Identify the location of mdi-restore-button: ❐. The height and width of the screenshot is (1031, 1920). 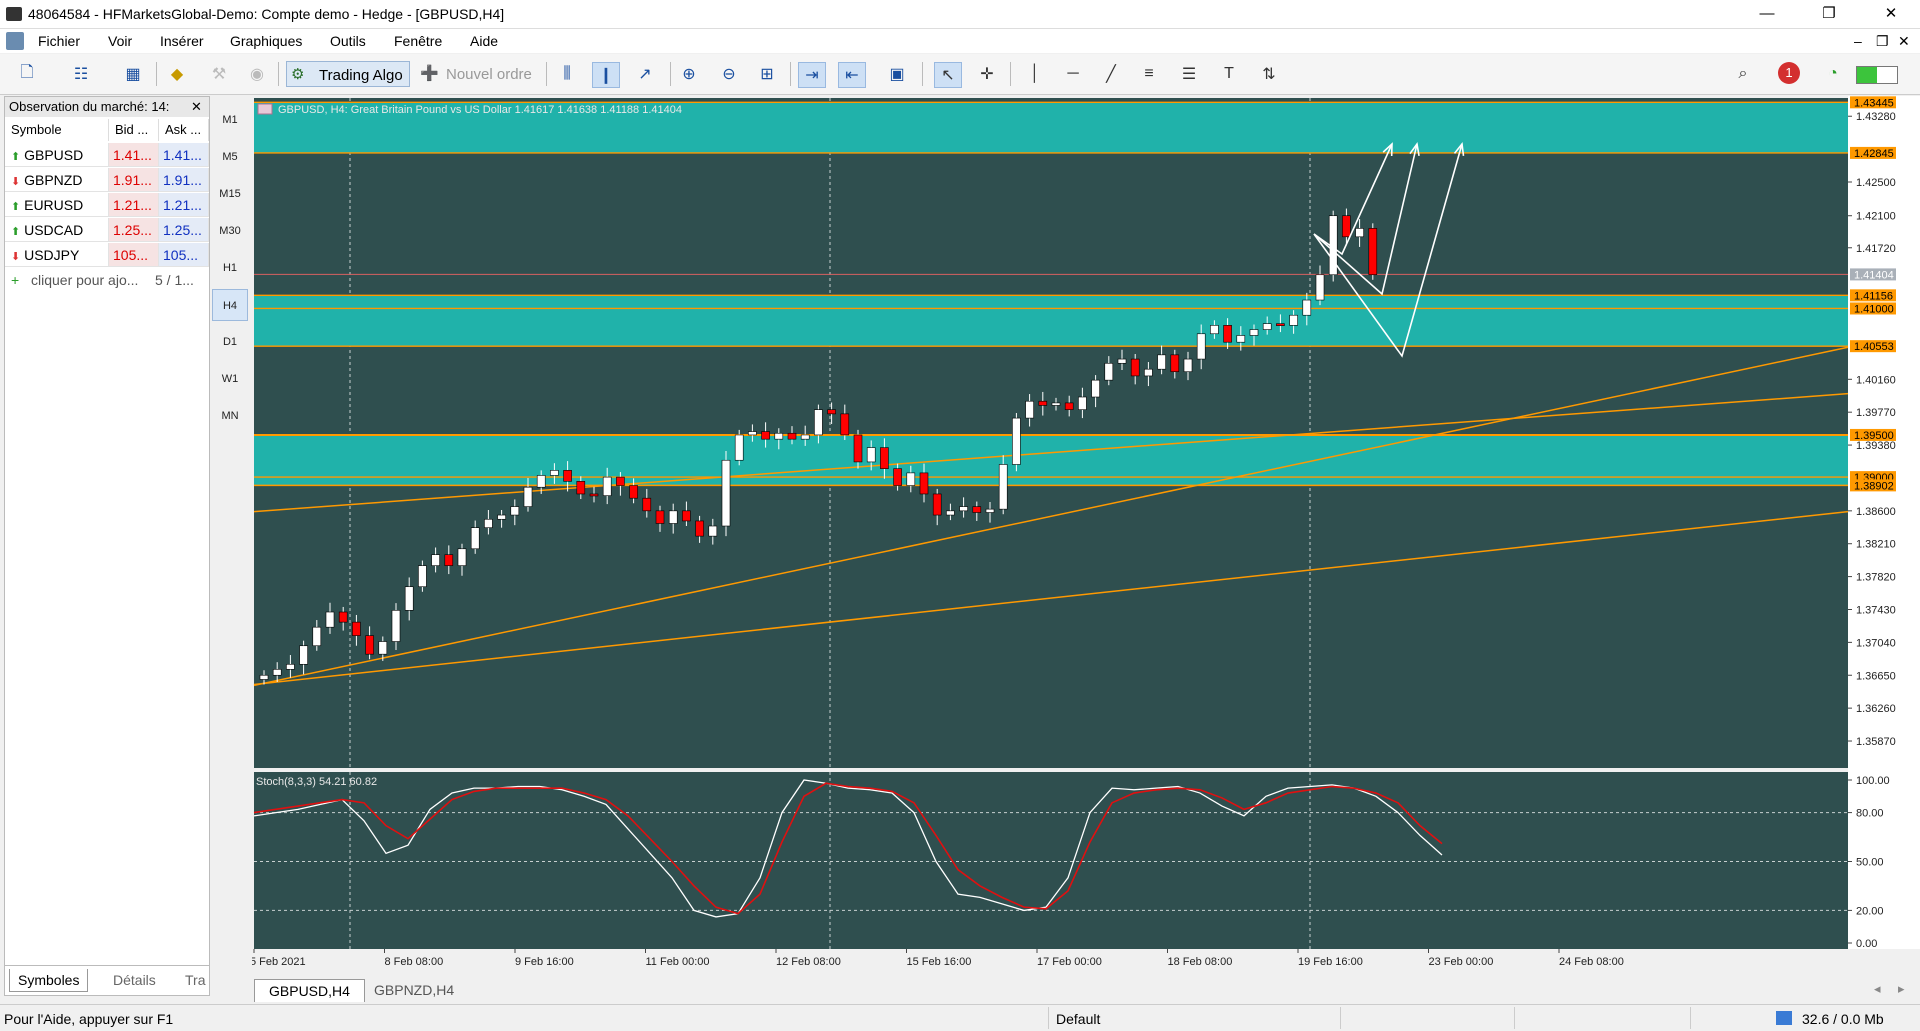
(1882, 41).